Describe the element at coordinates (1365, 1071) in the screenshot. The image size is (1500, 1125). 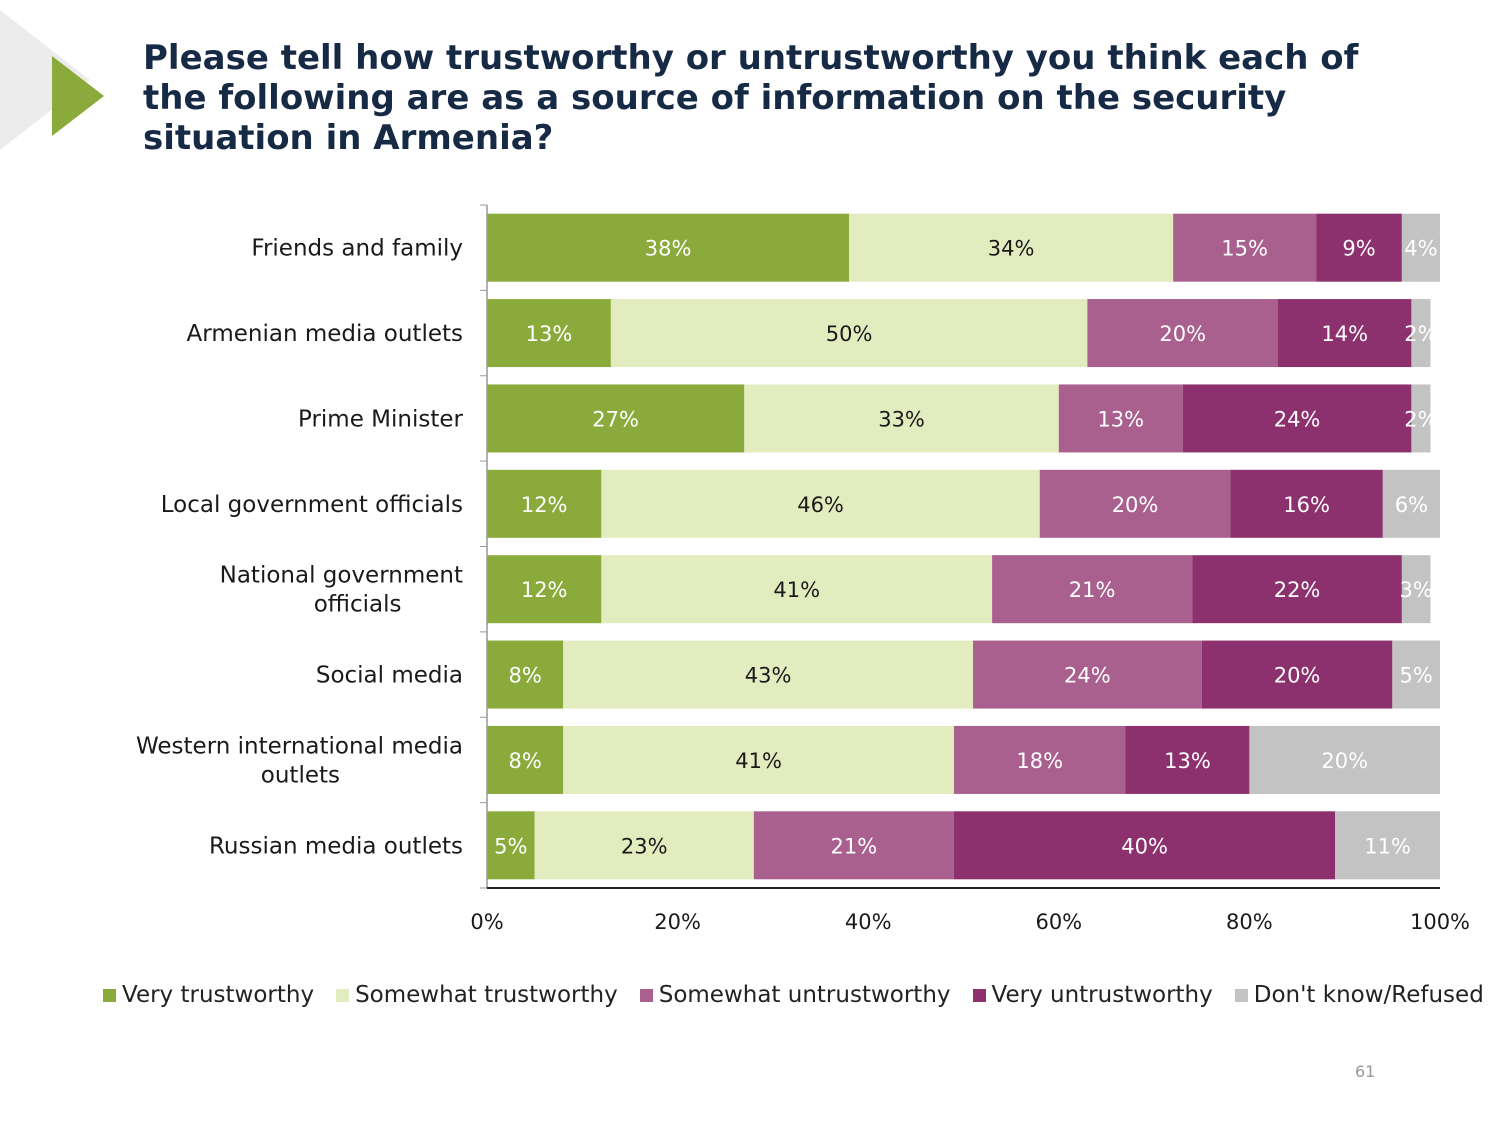
I see `page-number: 61` at that location.